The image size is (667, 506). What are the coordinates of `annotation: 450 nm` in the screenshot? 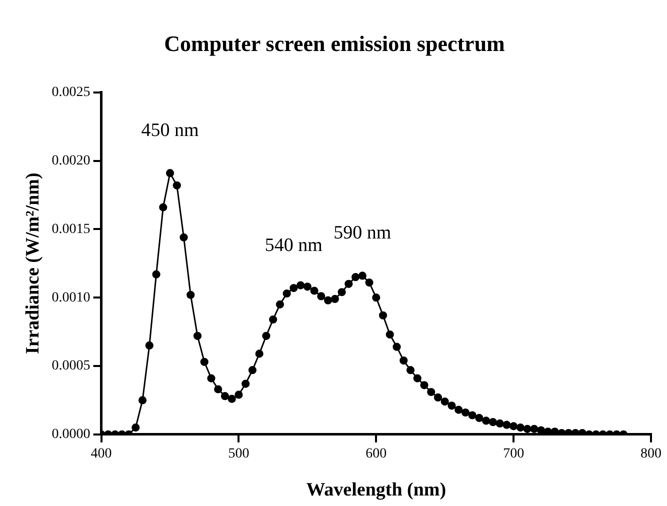 It's located at (170, 131).